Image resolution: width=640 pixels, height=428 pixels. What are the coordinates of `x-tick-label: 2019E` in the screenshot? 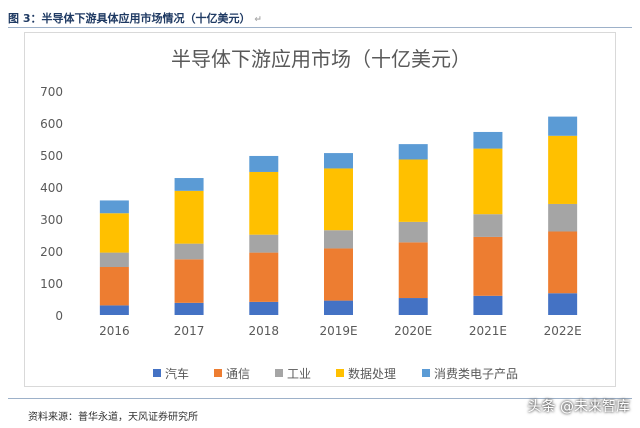 It's located at (338, 331).